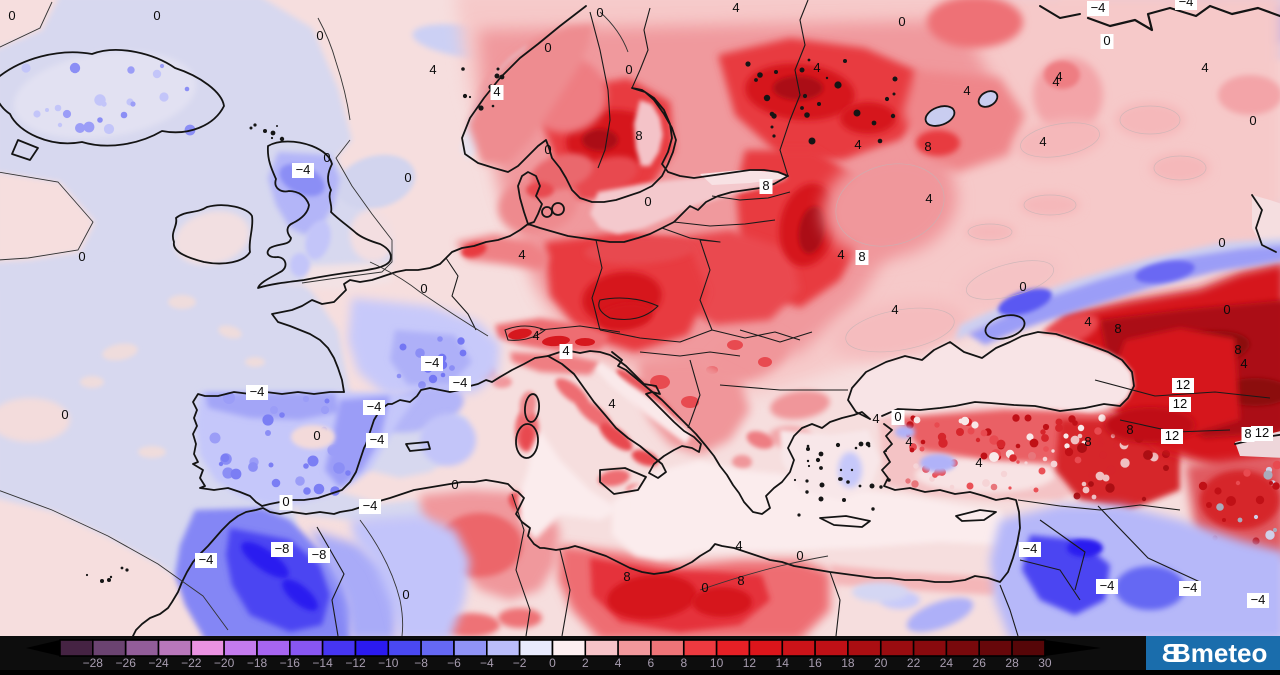 The image size is (1280, 675). I want to click on svg-text: 20, so click(881, 663).